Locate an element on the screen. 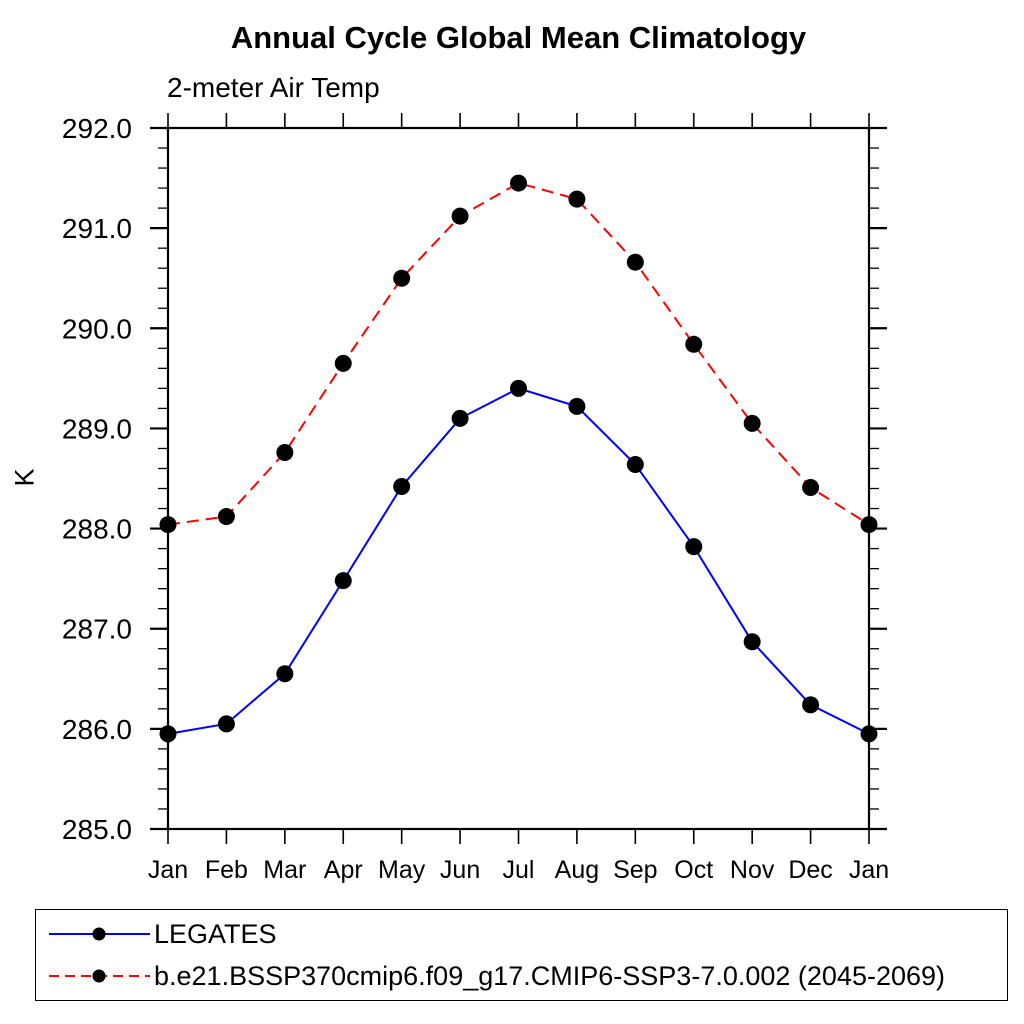 This screenshot has height=1024, width=1024. y-tick-label: 288.0 is located at coordinates (97, 529).